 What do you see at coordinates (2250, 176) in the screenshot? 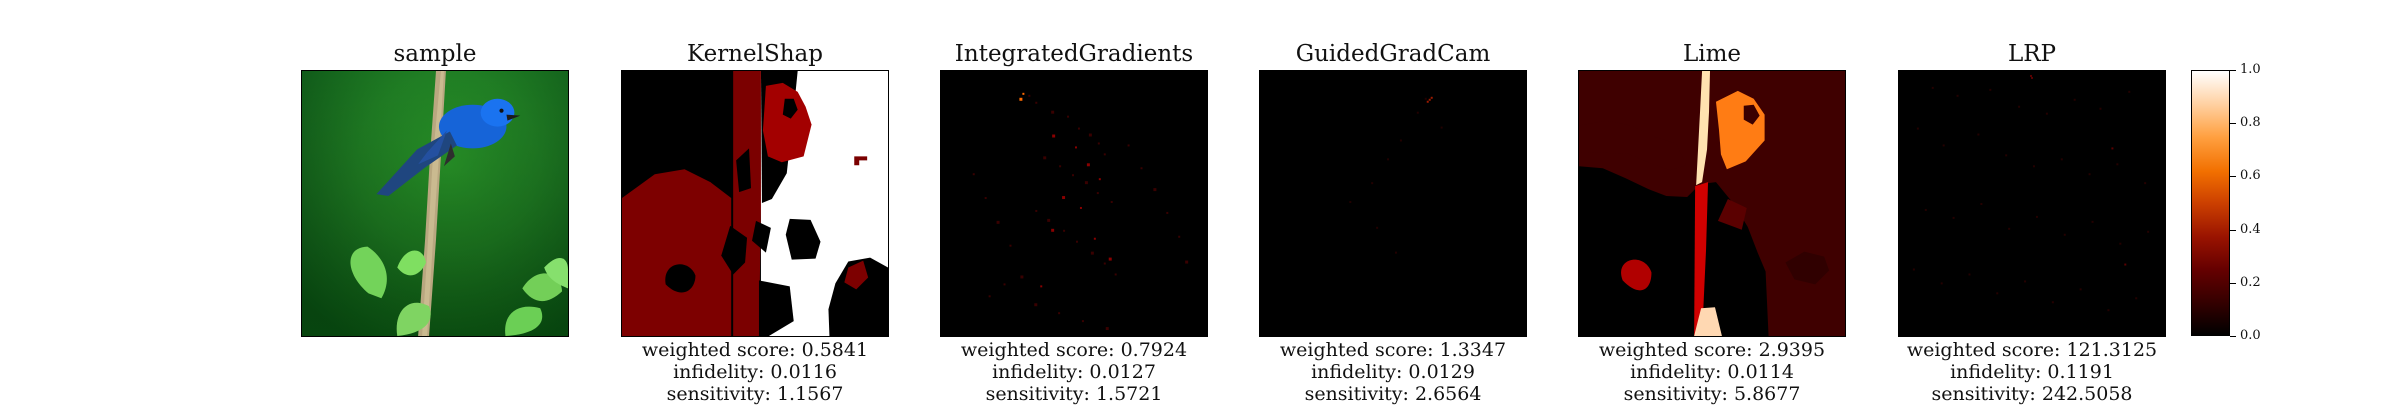
I see `colorbar-tick-label: 0.6` at bounding box center [2250, 176].